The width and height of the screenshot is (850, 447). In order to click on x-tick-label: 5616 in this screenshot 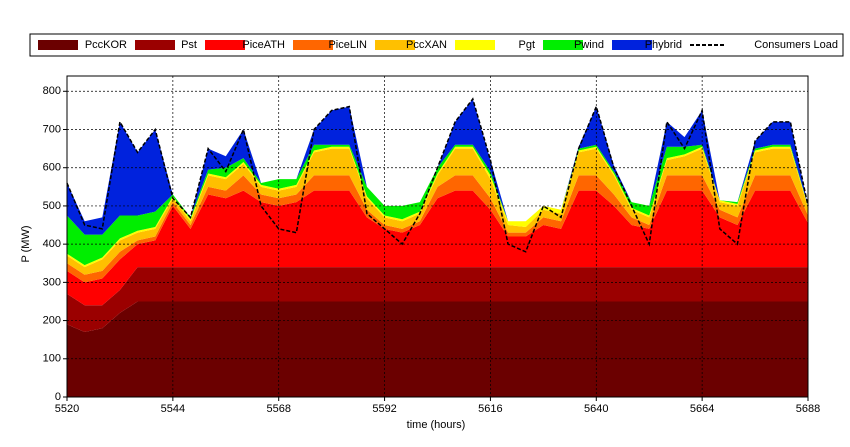, I will do `click(490, 409)`.